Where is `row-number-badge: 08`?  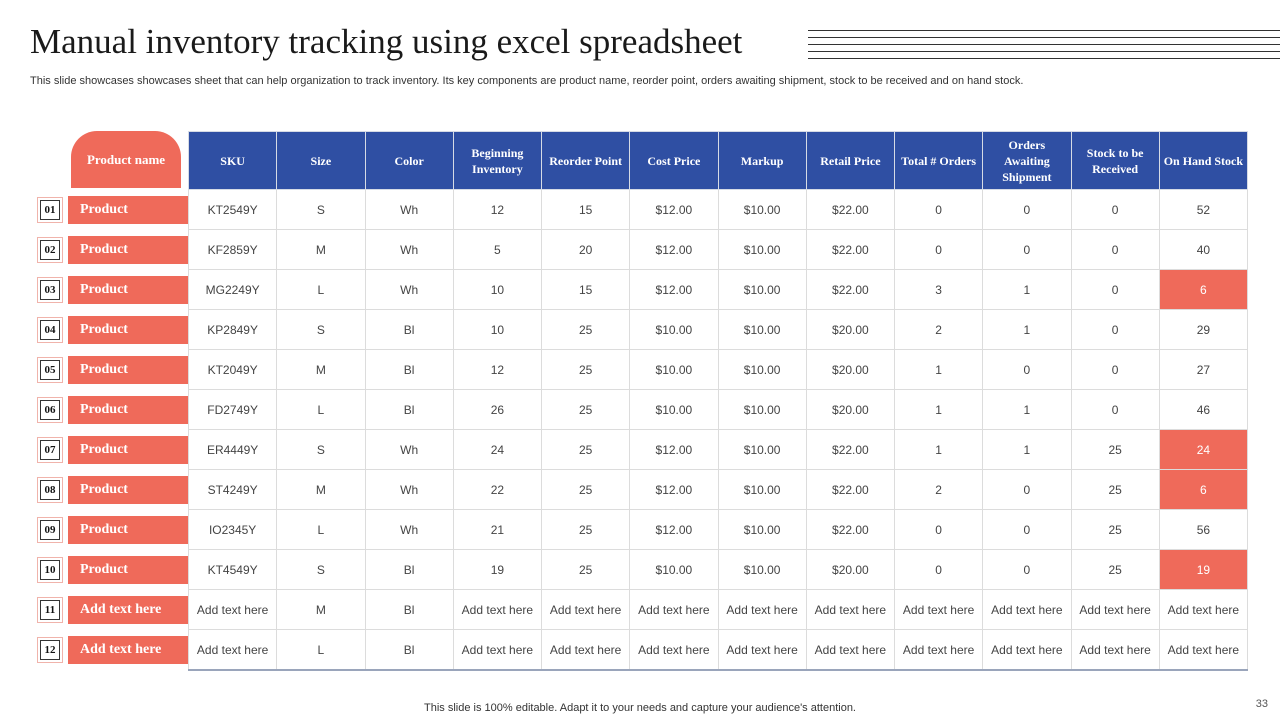 row-number-badge: 08 is located at coordinates (50, 489).